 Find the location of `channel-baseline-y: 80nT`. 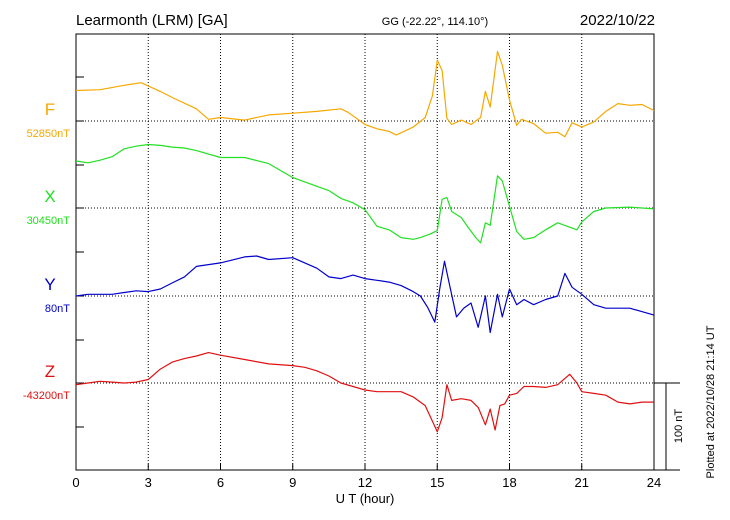

channel-baseline-y: 80nT is located at coordinates (57, 309).